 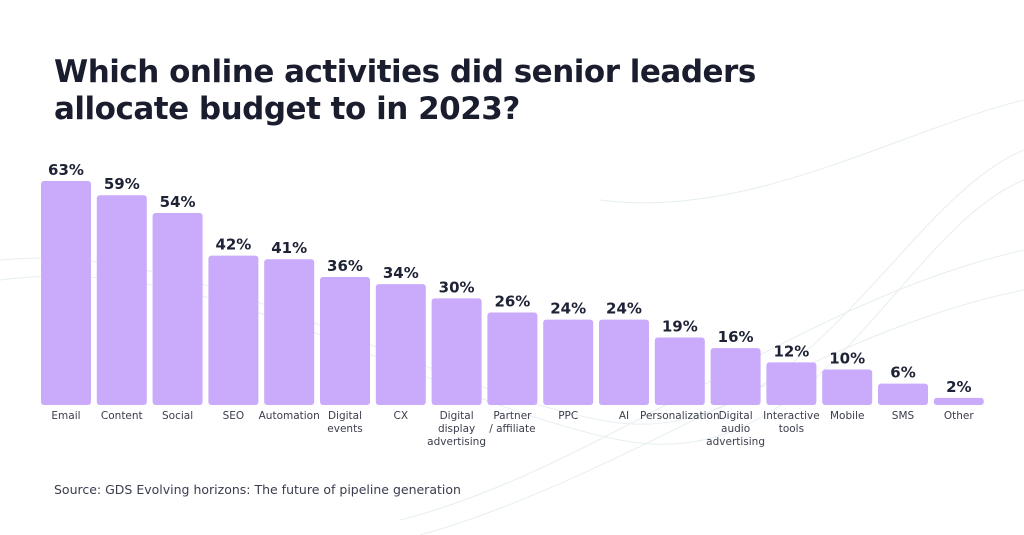 I want to click on data-label: 36%, so click(x=345, y=266).